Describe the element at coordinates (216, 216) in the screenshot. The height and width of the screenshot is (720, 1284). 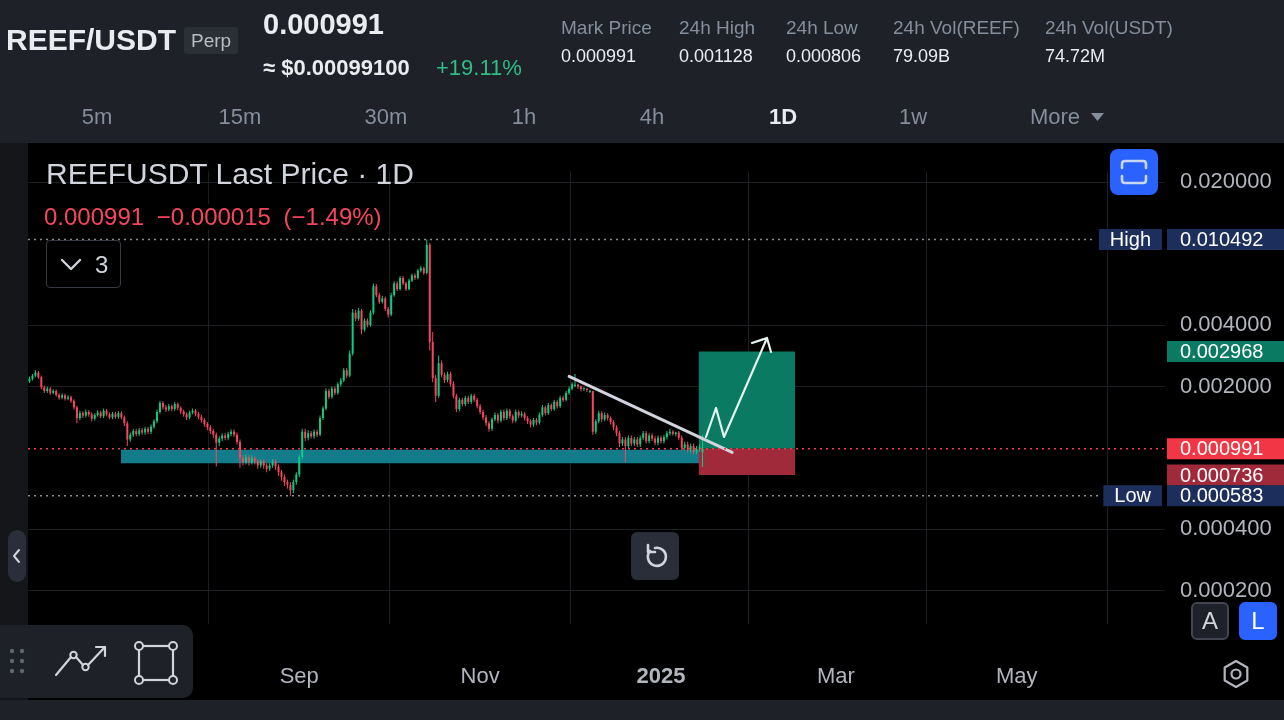
I see `text: 0.000991 −0.000015 (−1.49%)` at that location.